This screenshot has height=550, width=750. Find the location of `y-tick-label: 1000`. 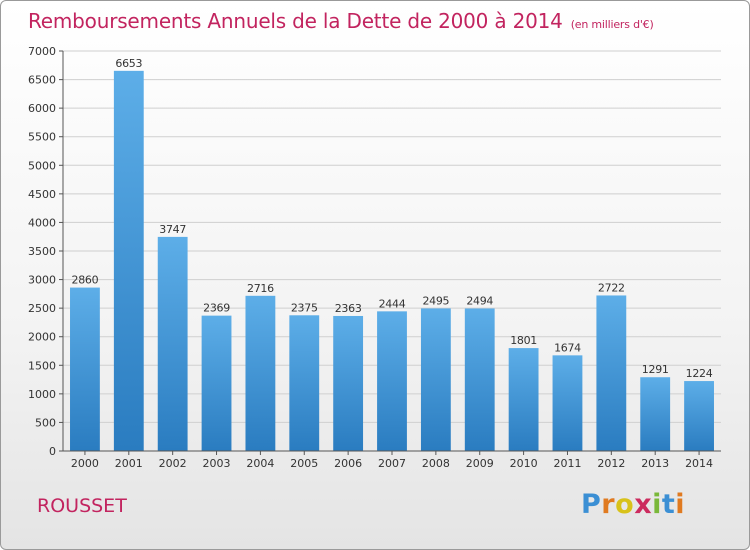

y-tick-label: 1000 is located at coordinates (42, 394).